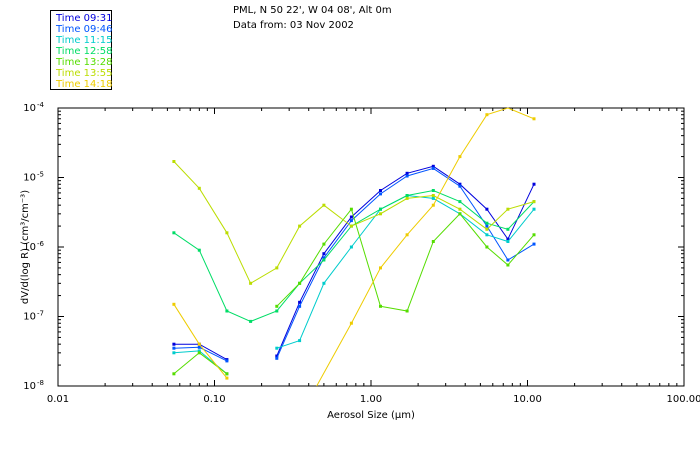  I want to click on chart-date-subtitle: Data from: 03 Nov 2002, so click(293, 25).